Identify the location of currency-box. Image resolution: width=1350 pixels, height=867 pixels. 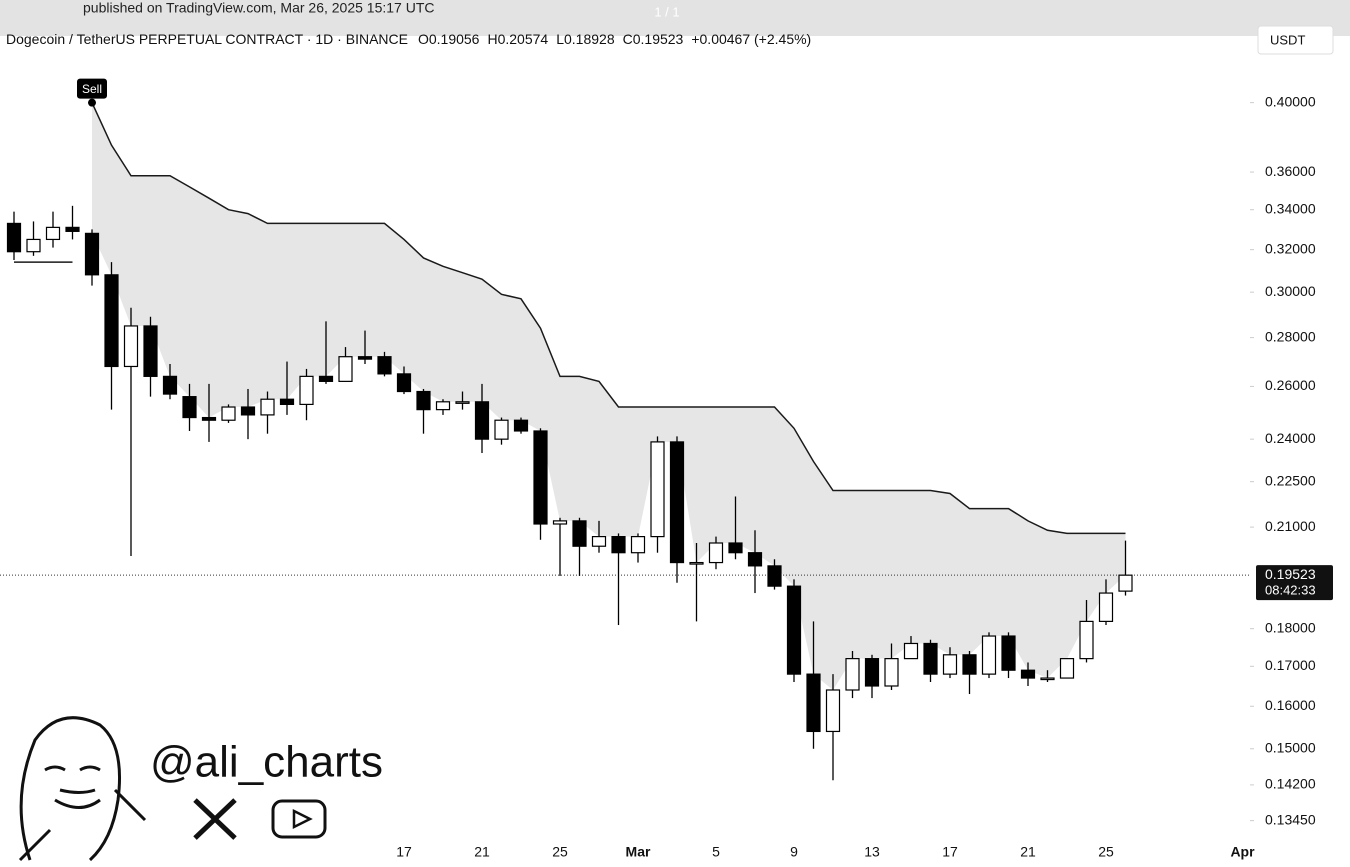
(1295, 40).